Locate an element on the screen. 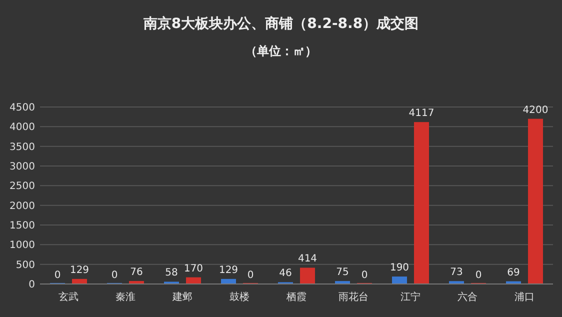 The image size is (562, 317). data-label: 170 is located at coordinates (194, 268).